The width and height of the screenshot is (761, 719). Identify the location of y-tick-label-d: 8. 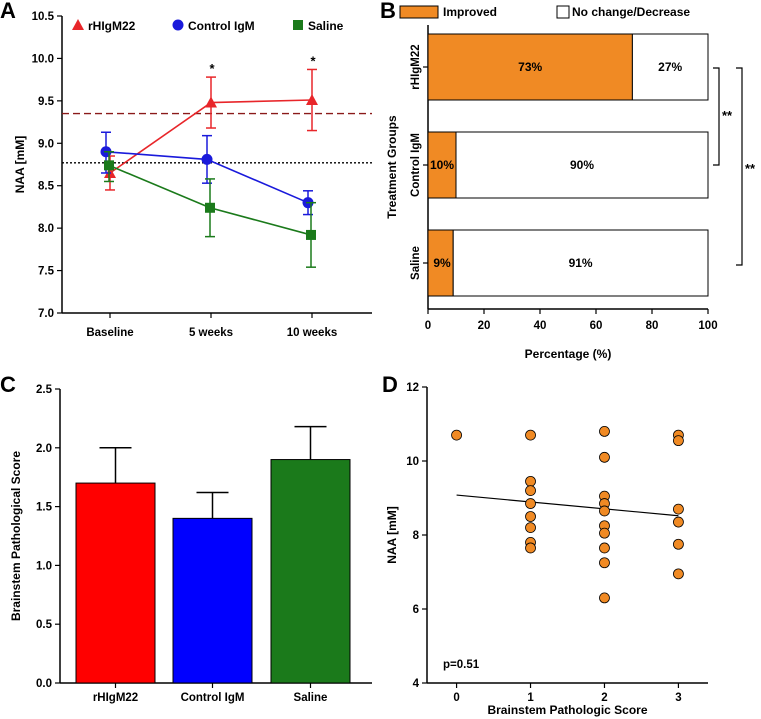
(416, 536).